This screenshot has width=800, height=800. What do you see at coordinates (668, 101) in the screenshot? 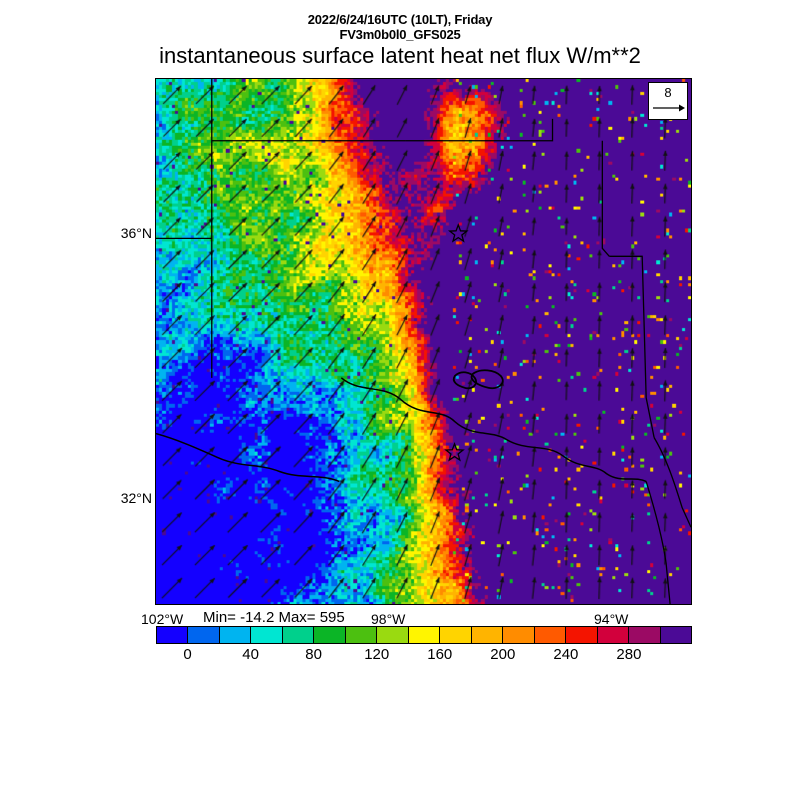
I see `vector-scale-legend: 8` at bounding box center [668, 101].